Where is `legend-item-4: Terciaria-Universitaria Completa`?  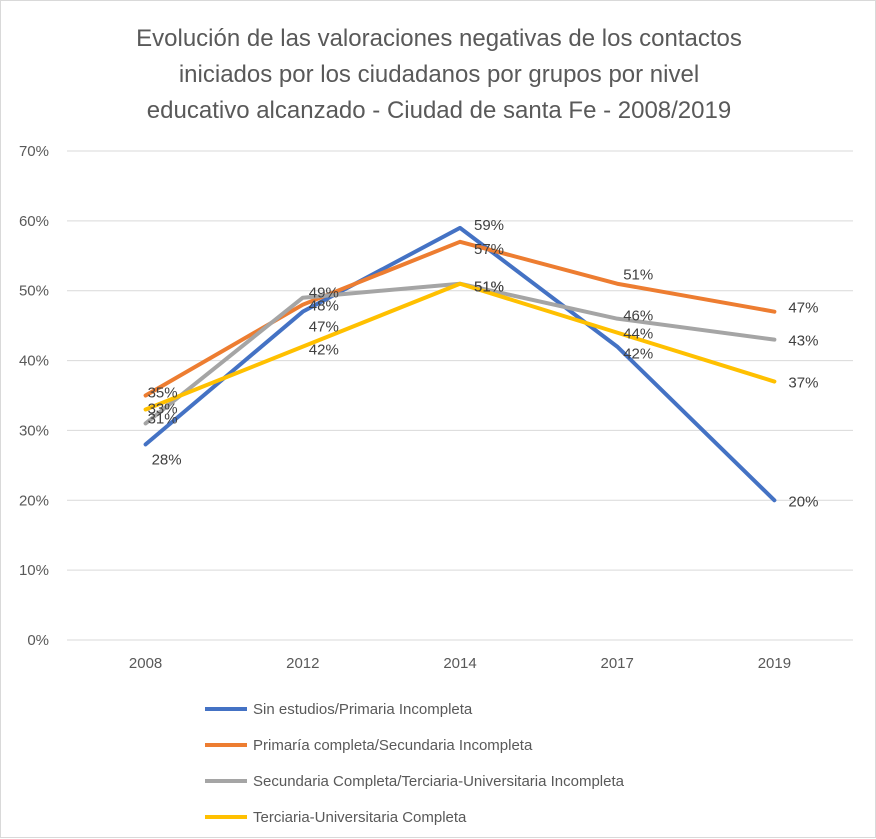 legend-item-4: Terciaria-Universitaria Completa is located at coordinates (414, 817).